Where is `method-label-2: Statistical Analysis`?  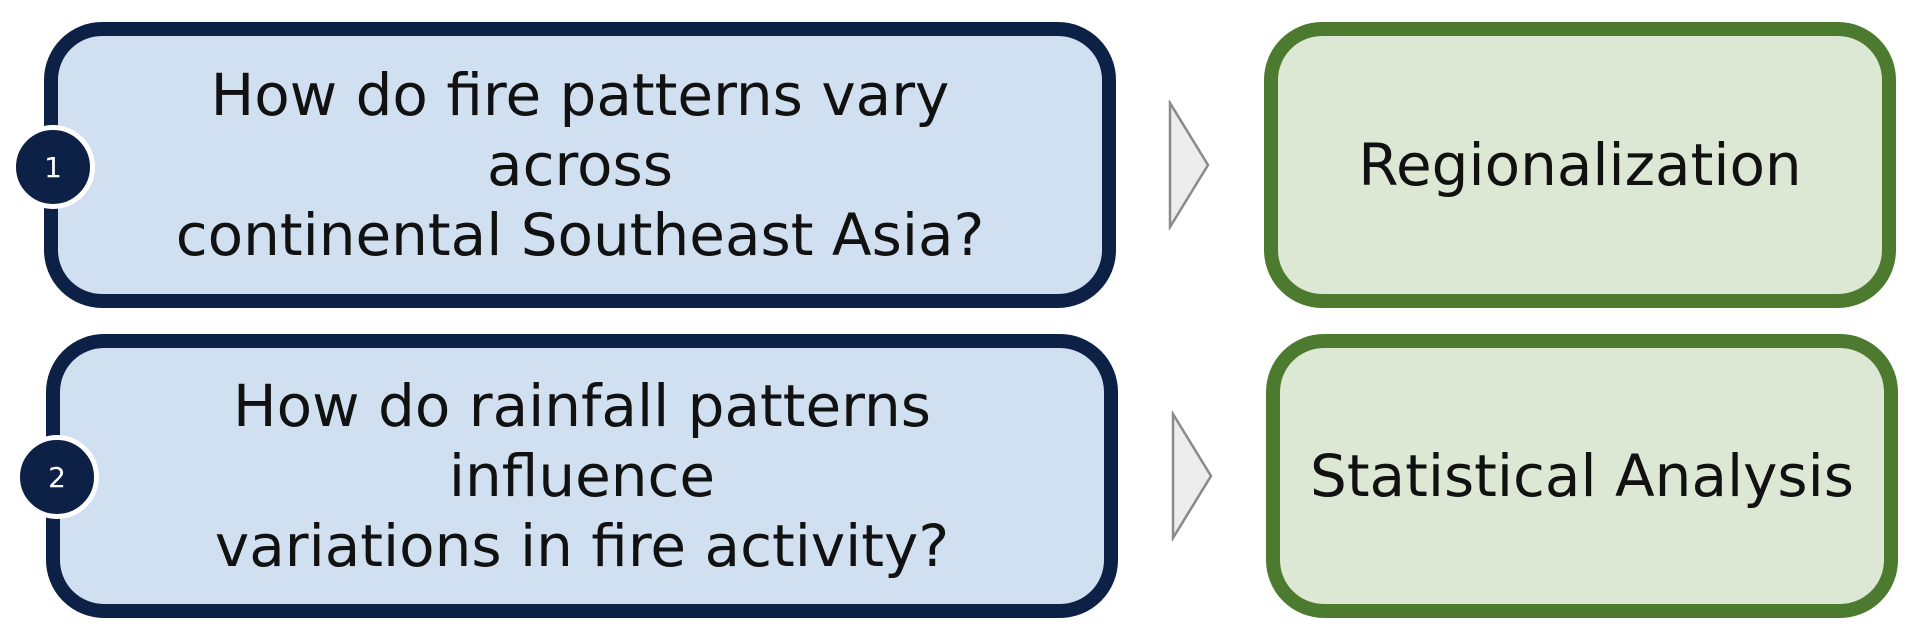
method-label-2: Statistical Analysis is located at coordinates (1582, 476).